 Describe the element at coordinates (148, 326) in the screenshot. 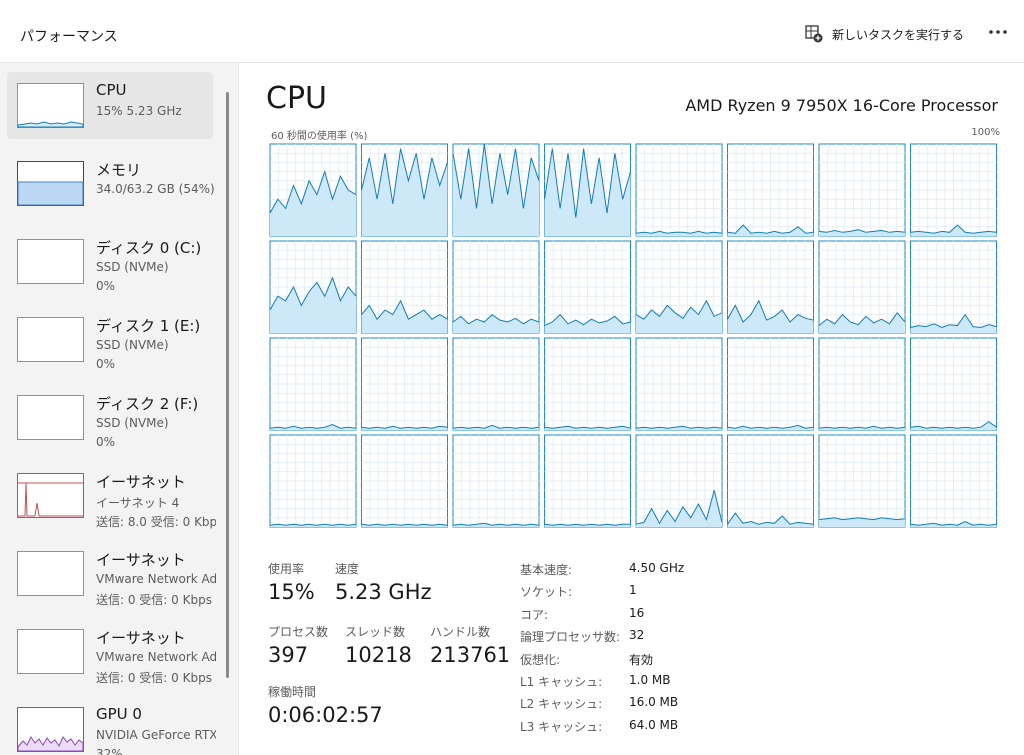

I see `sidebar-item-name: ディスク 1 (E:)` at that location.